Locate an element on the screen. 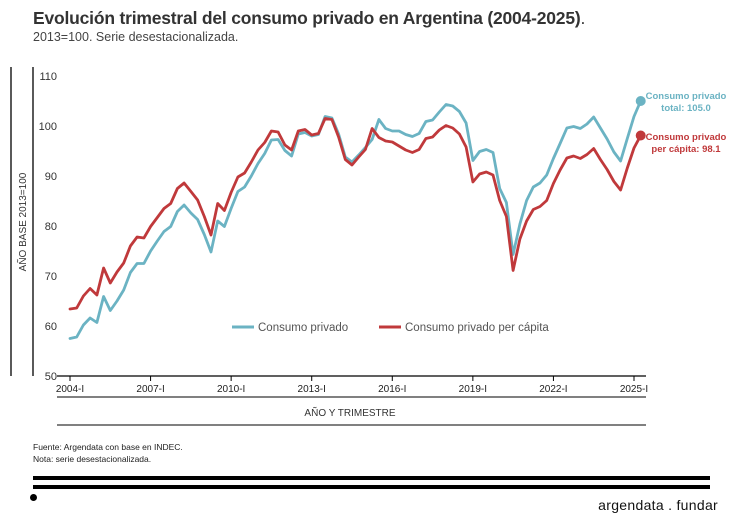 Image resolution: width=730 pixels, height=521 pixels. source-text: Fuente: Argendata con base en INDEC. is located at coordinates (108, 447).